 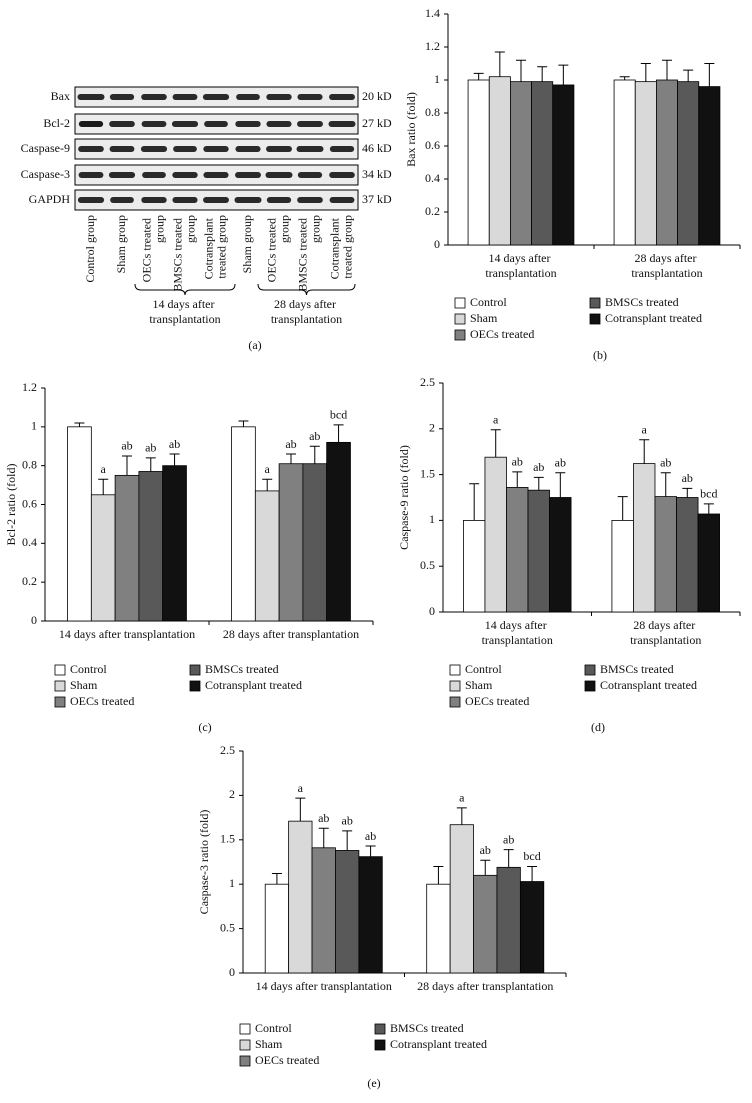 What do you see at coordinates (45, 148) in the screenshot?
I see `row-label: Caspase-9` at bounding box center [45, 148].